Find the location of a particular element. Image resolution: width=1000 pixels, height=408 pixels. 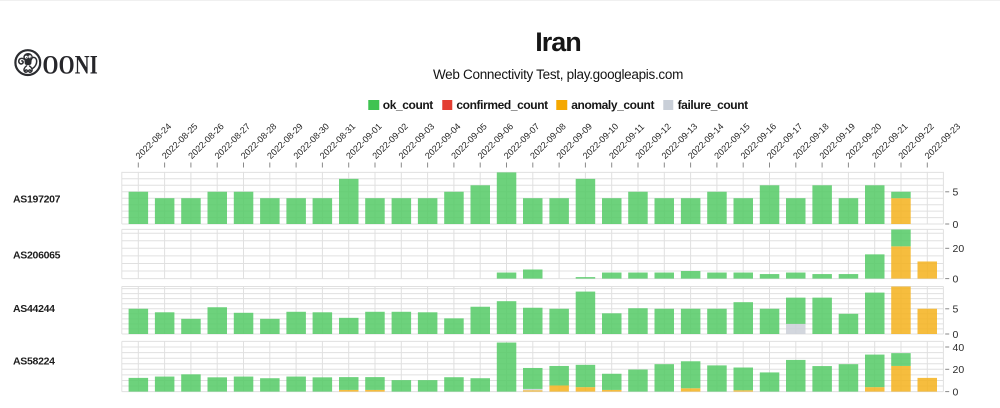

svg-text: AS44244 is located at coordinates (34, 309).